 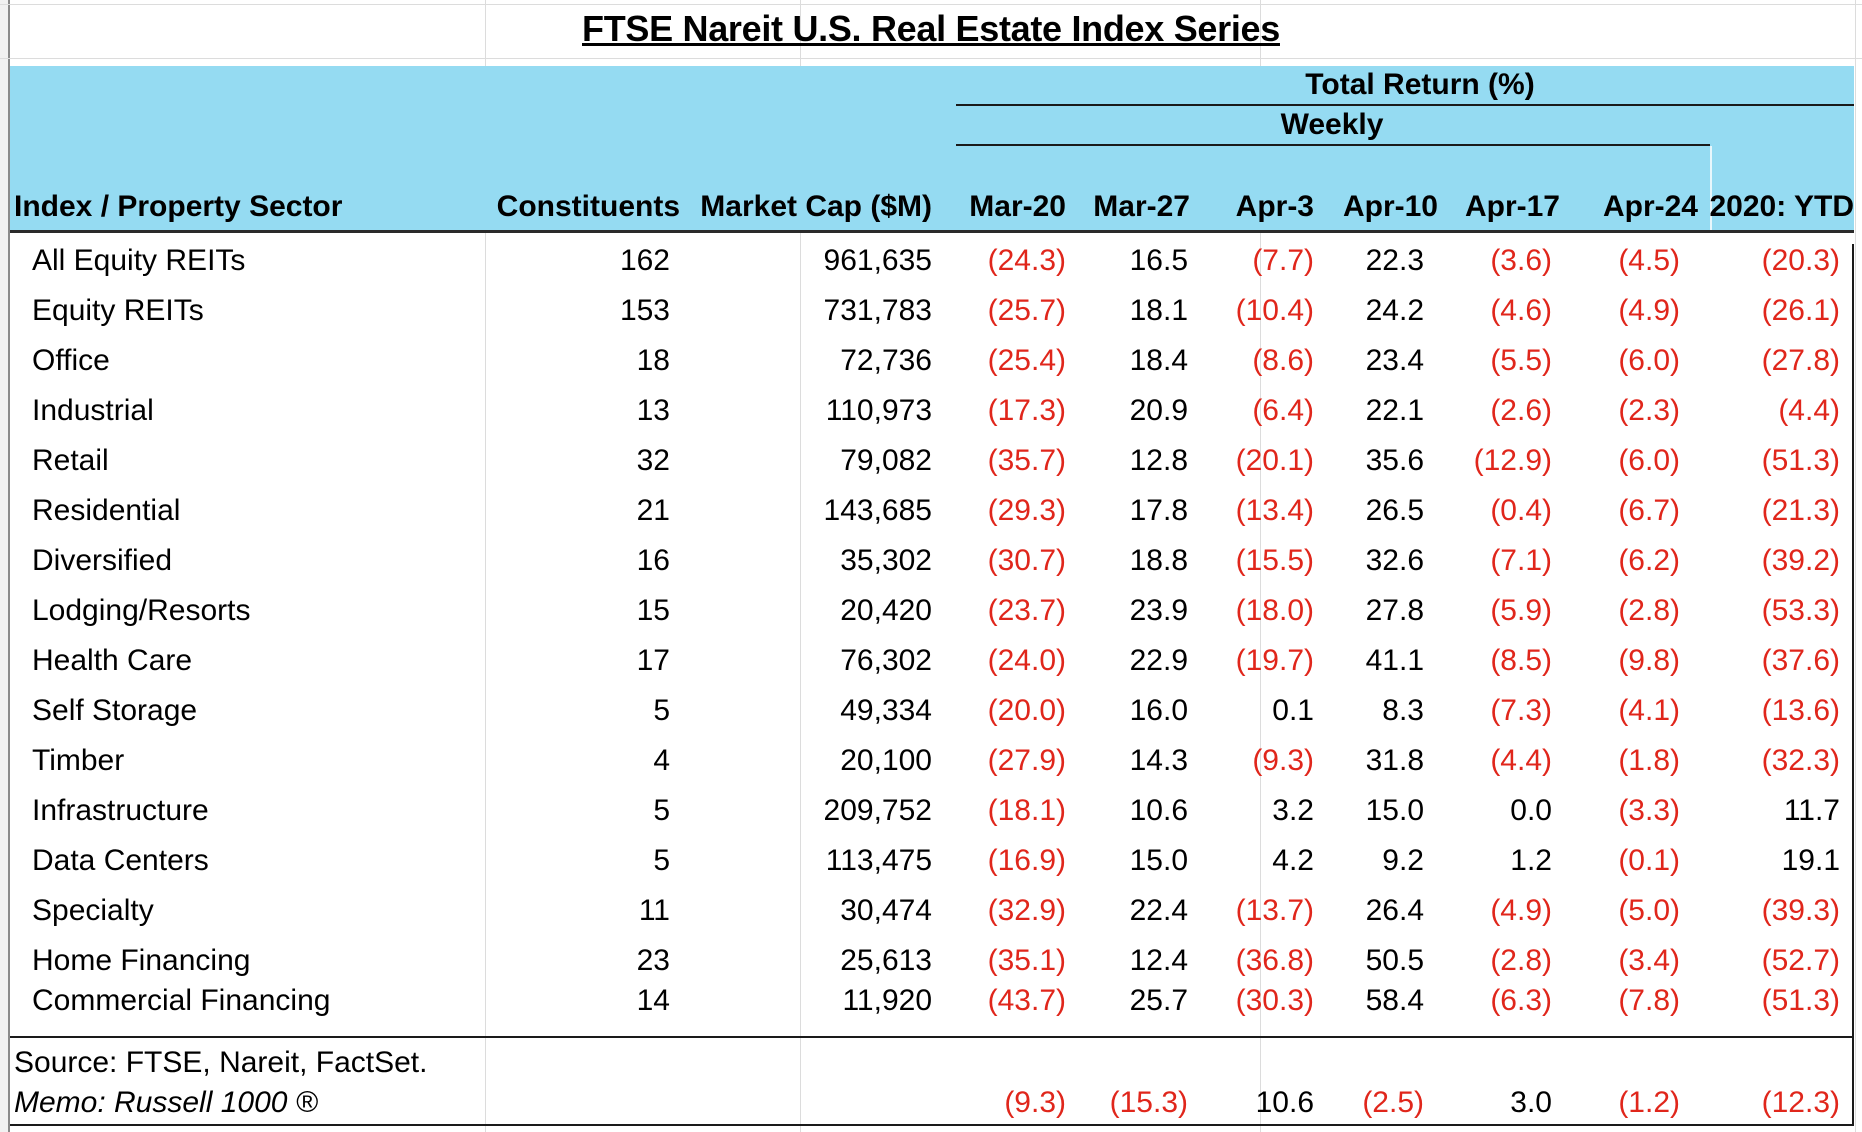 I want to click on ytd-divider, so click(x=1783, y=188).